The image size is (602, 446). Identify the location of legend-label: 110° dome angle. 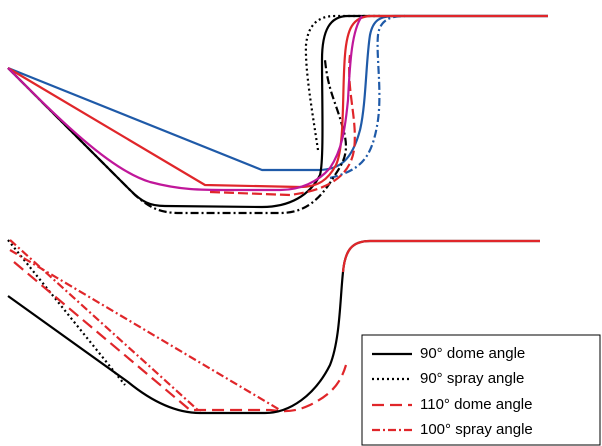
(476, 404).